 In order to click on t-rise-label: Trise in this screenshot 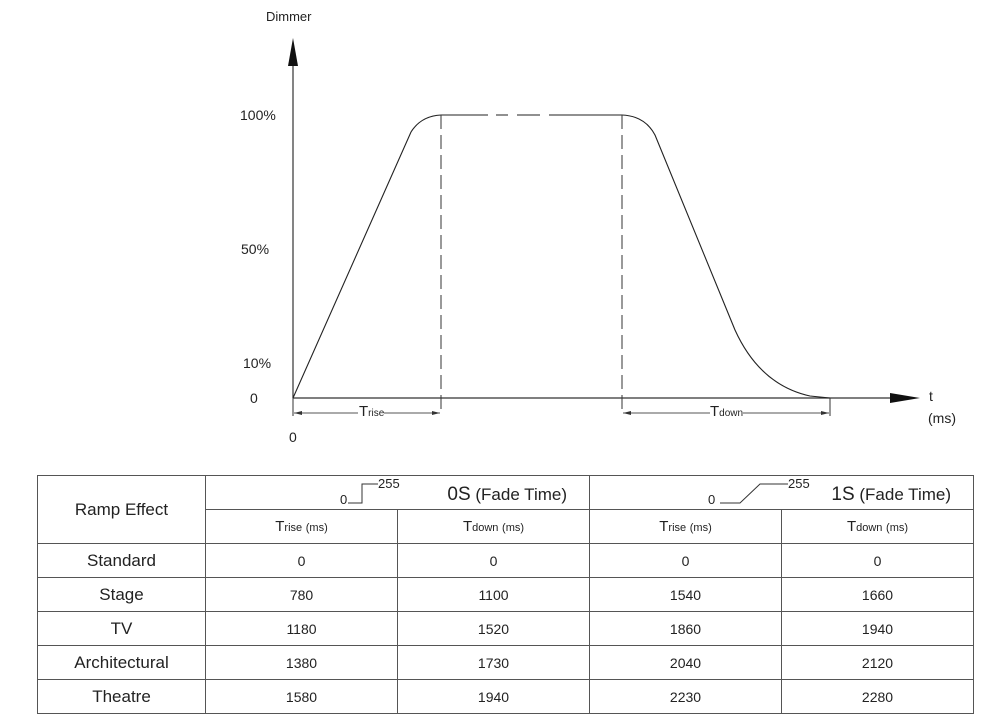, I will do `click(372, 411)`.